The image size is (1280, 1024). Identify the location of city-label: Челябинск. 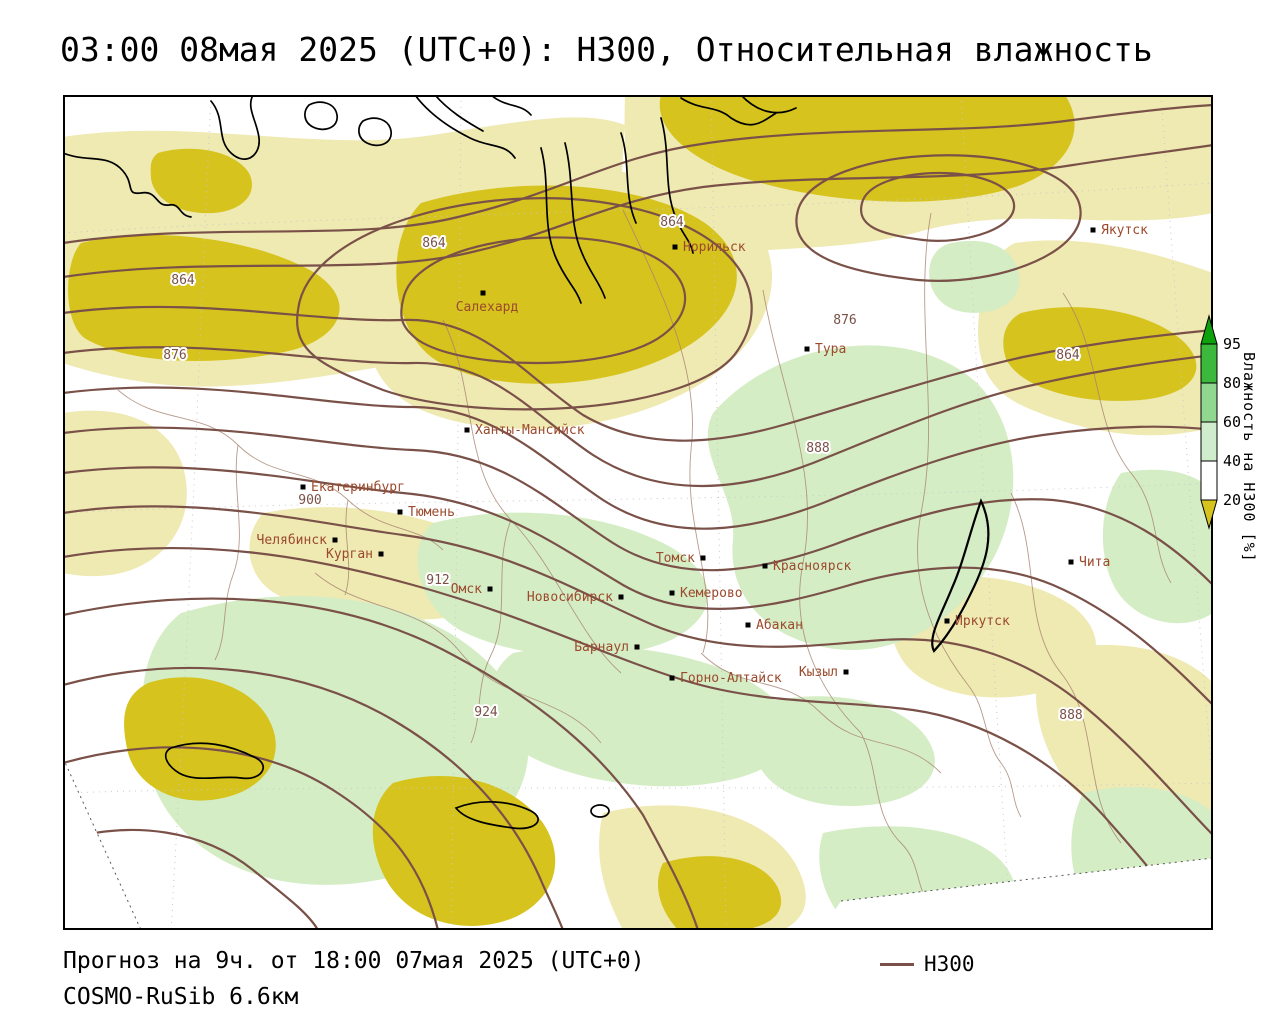
(292, 540).